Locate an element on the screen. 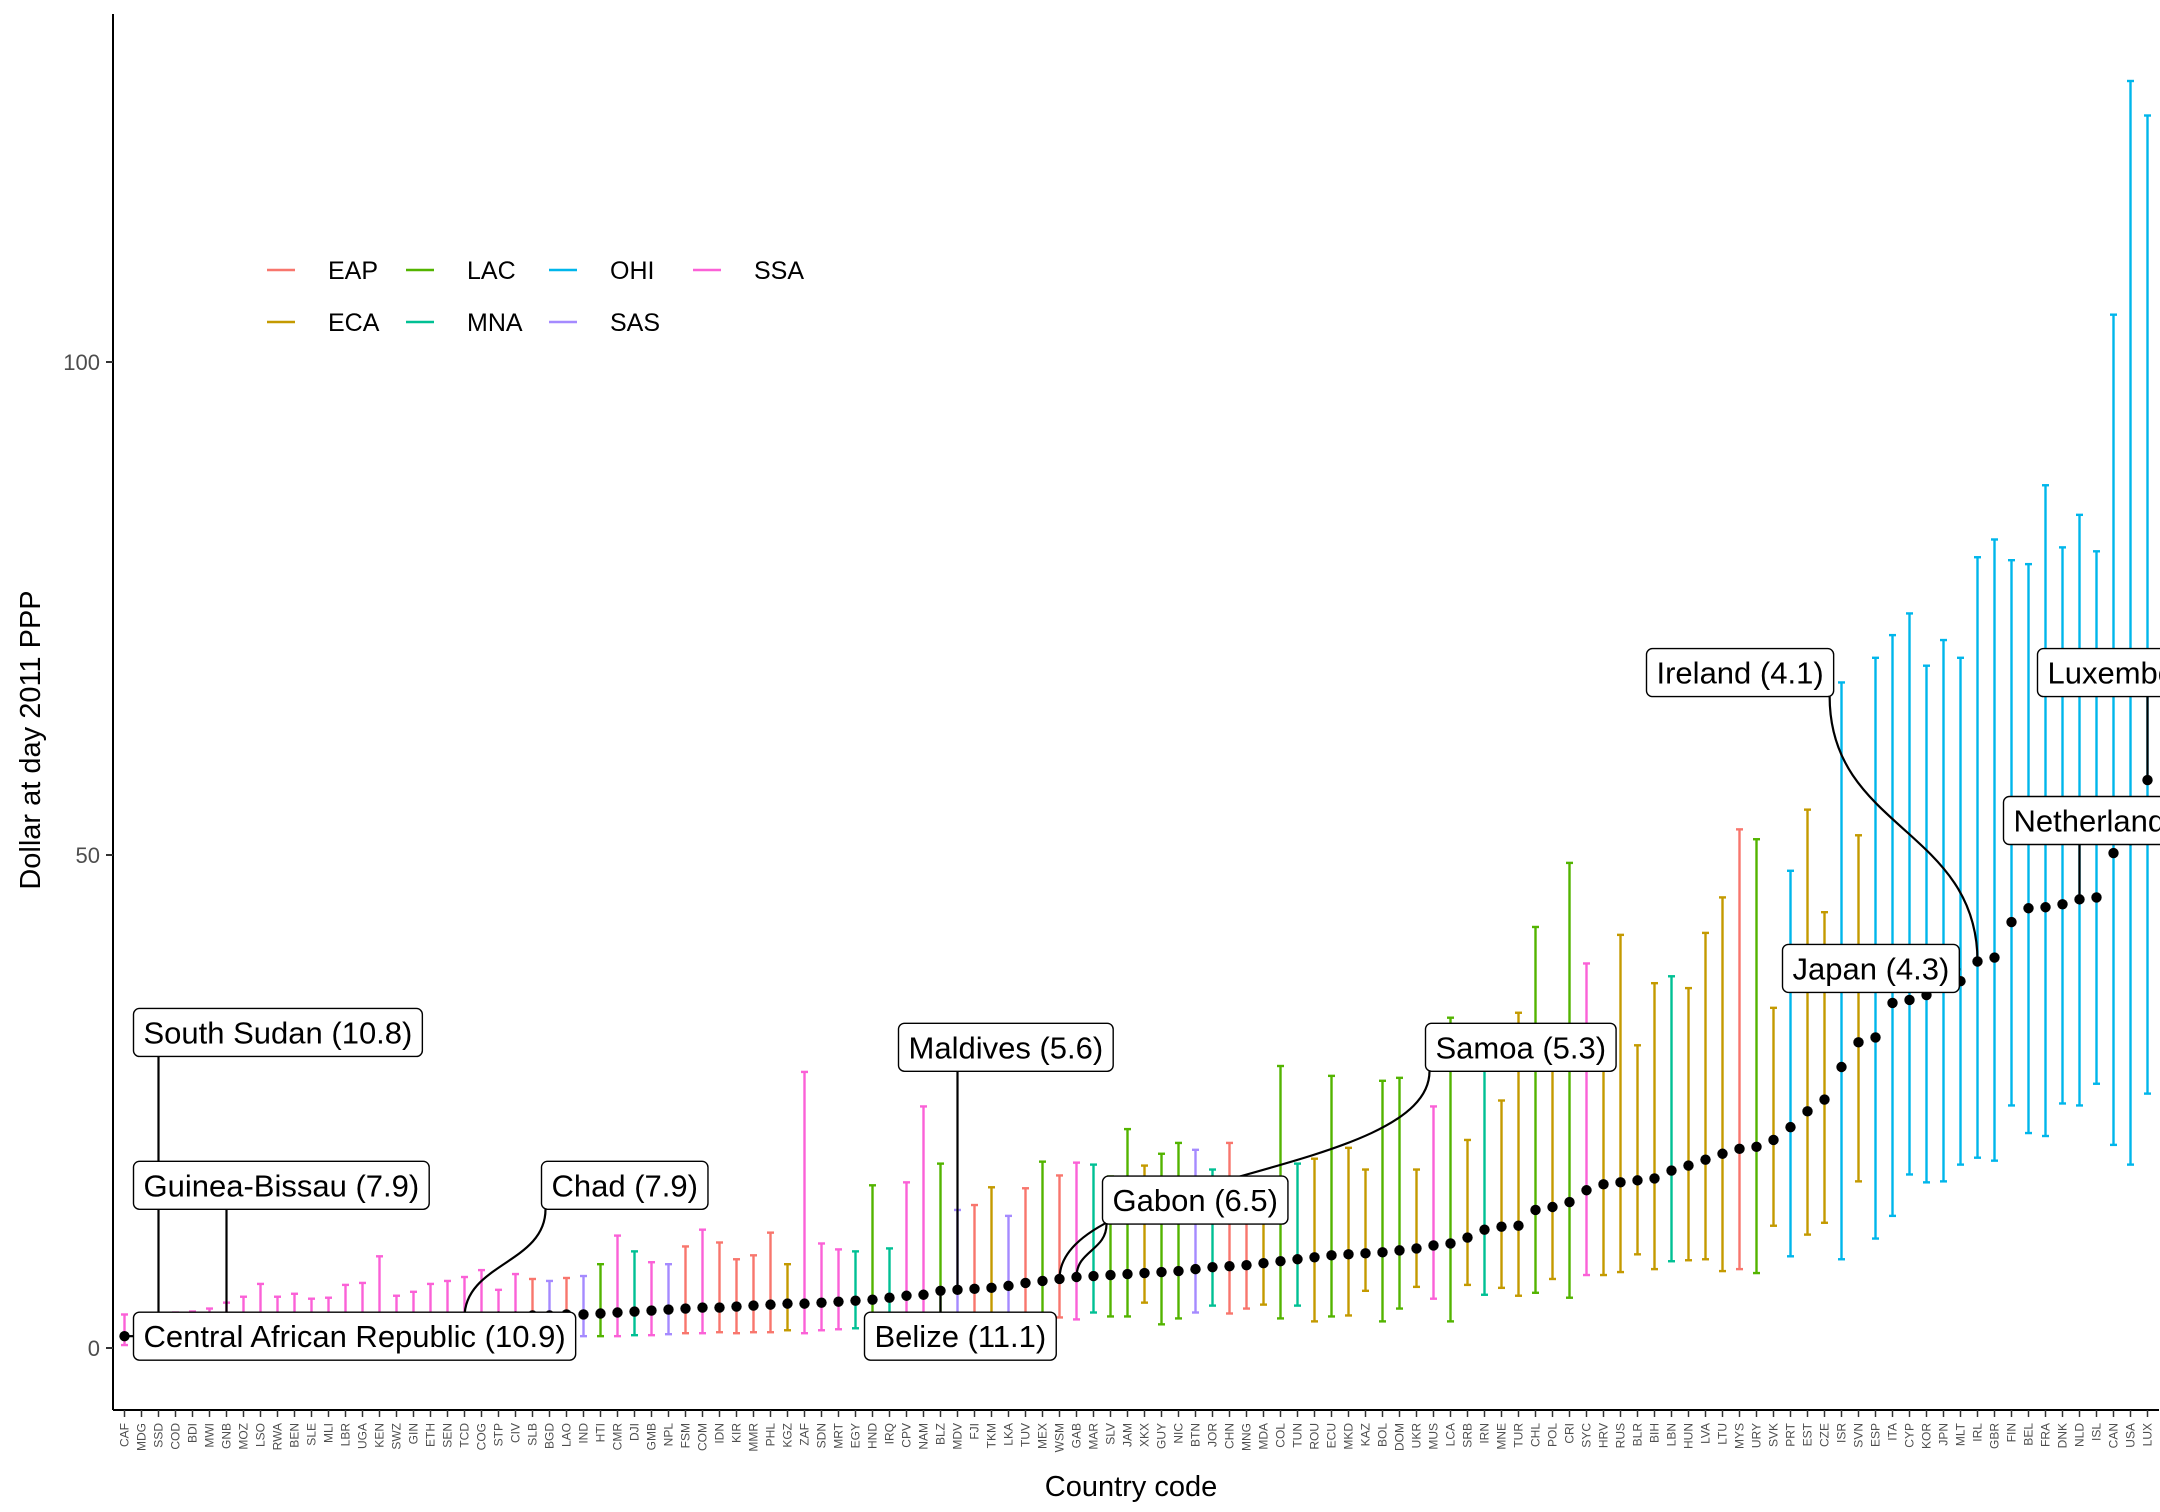 This screenshot has width=2160, height=1512. legend-item: MNA is located at coordinates (464, 323).